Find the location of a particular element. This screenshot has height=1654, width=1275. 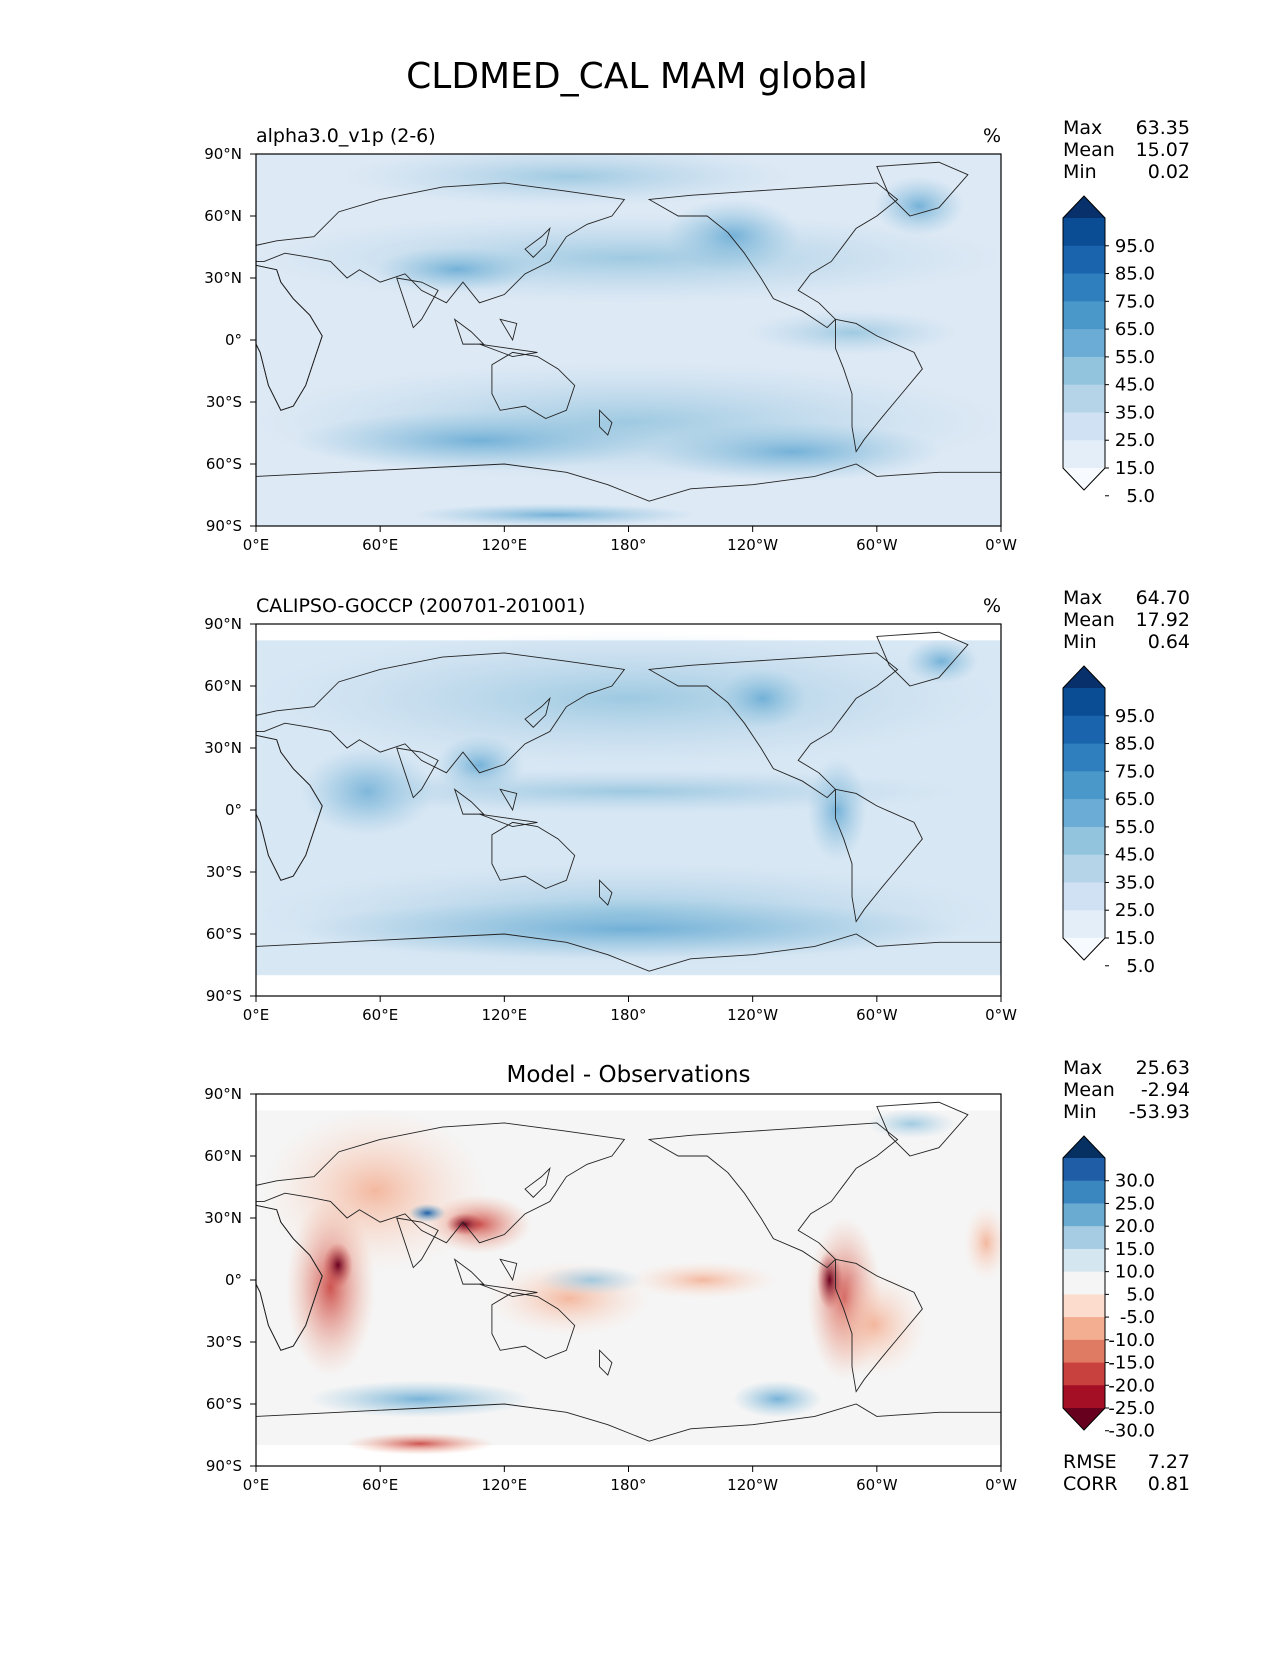

colorbar-label: -15.0 is located at coordinates (1131, 1363).